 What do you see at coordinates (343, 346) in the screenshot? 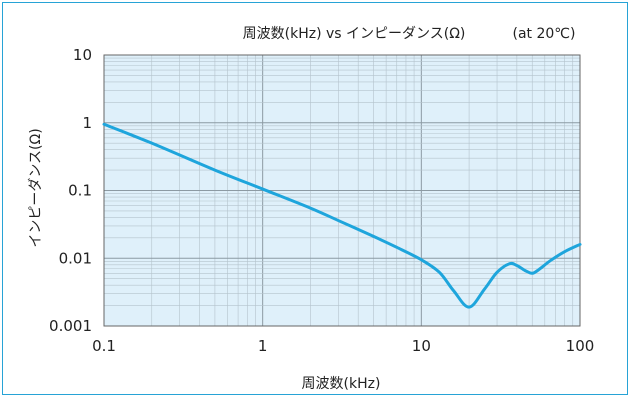
I see `x-axis-ticks: 0.1 1 10 100` at bounding box center [343, 346].